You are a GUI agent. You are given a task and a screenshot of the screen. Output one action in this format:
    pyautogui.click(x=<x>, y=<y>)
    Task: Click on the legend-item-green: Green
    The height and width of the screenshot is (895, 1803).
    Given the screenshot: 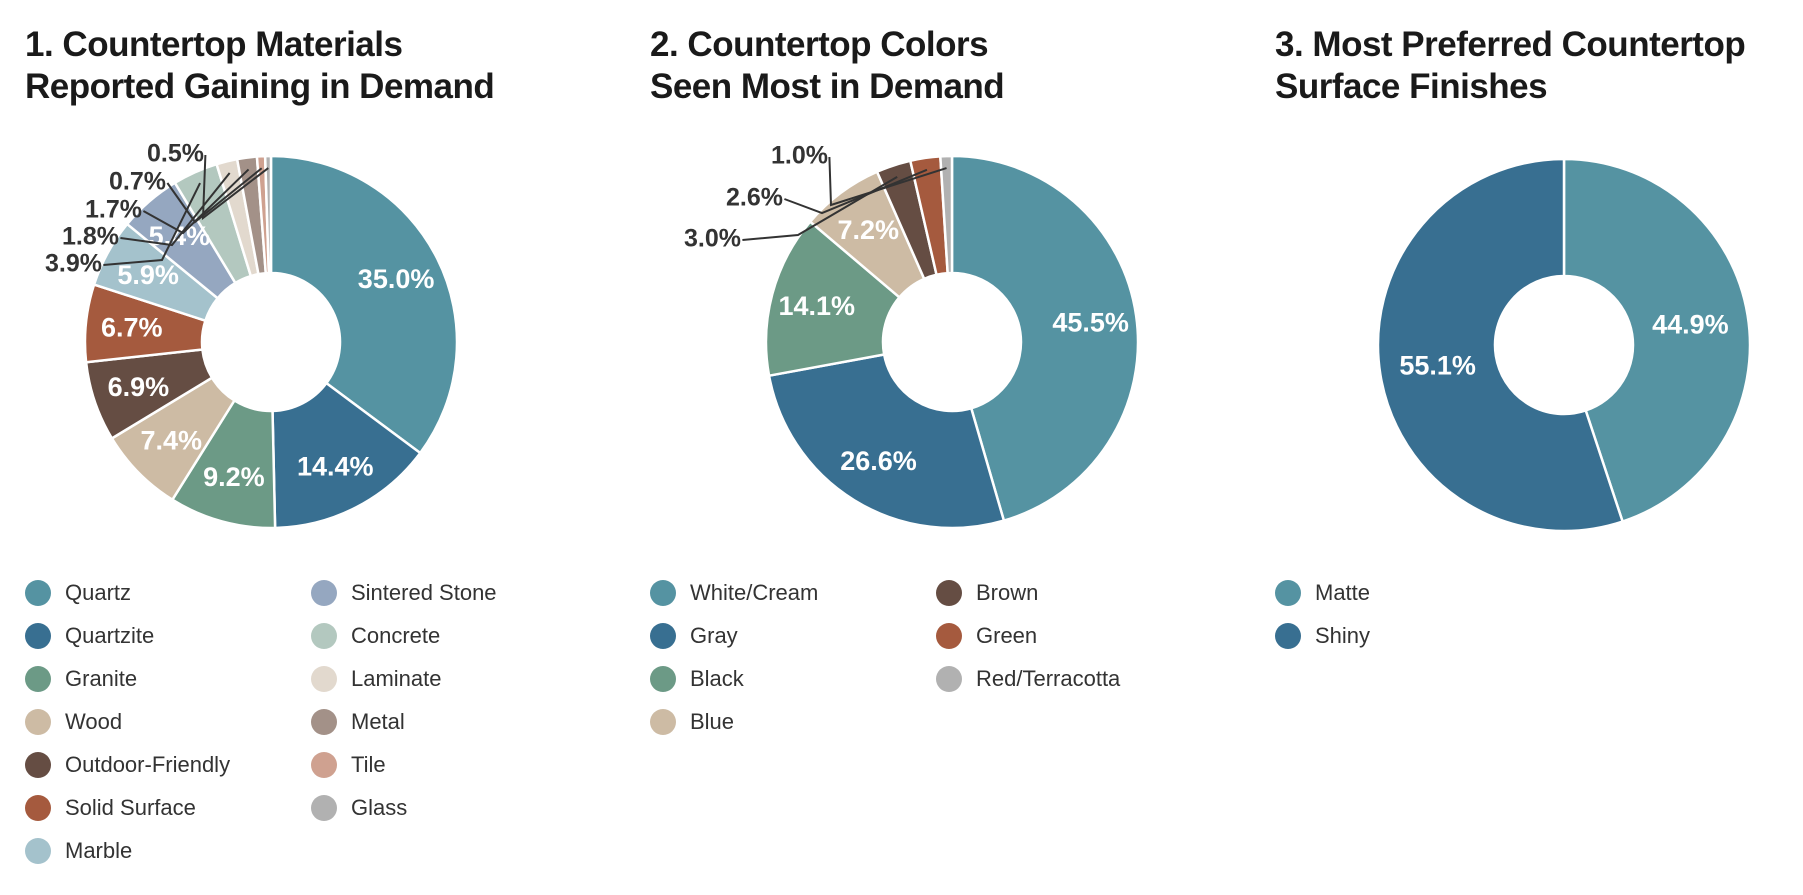 What is the action you would take?
    pyautogui.click(x=986, y=636)
    